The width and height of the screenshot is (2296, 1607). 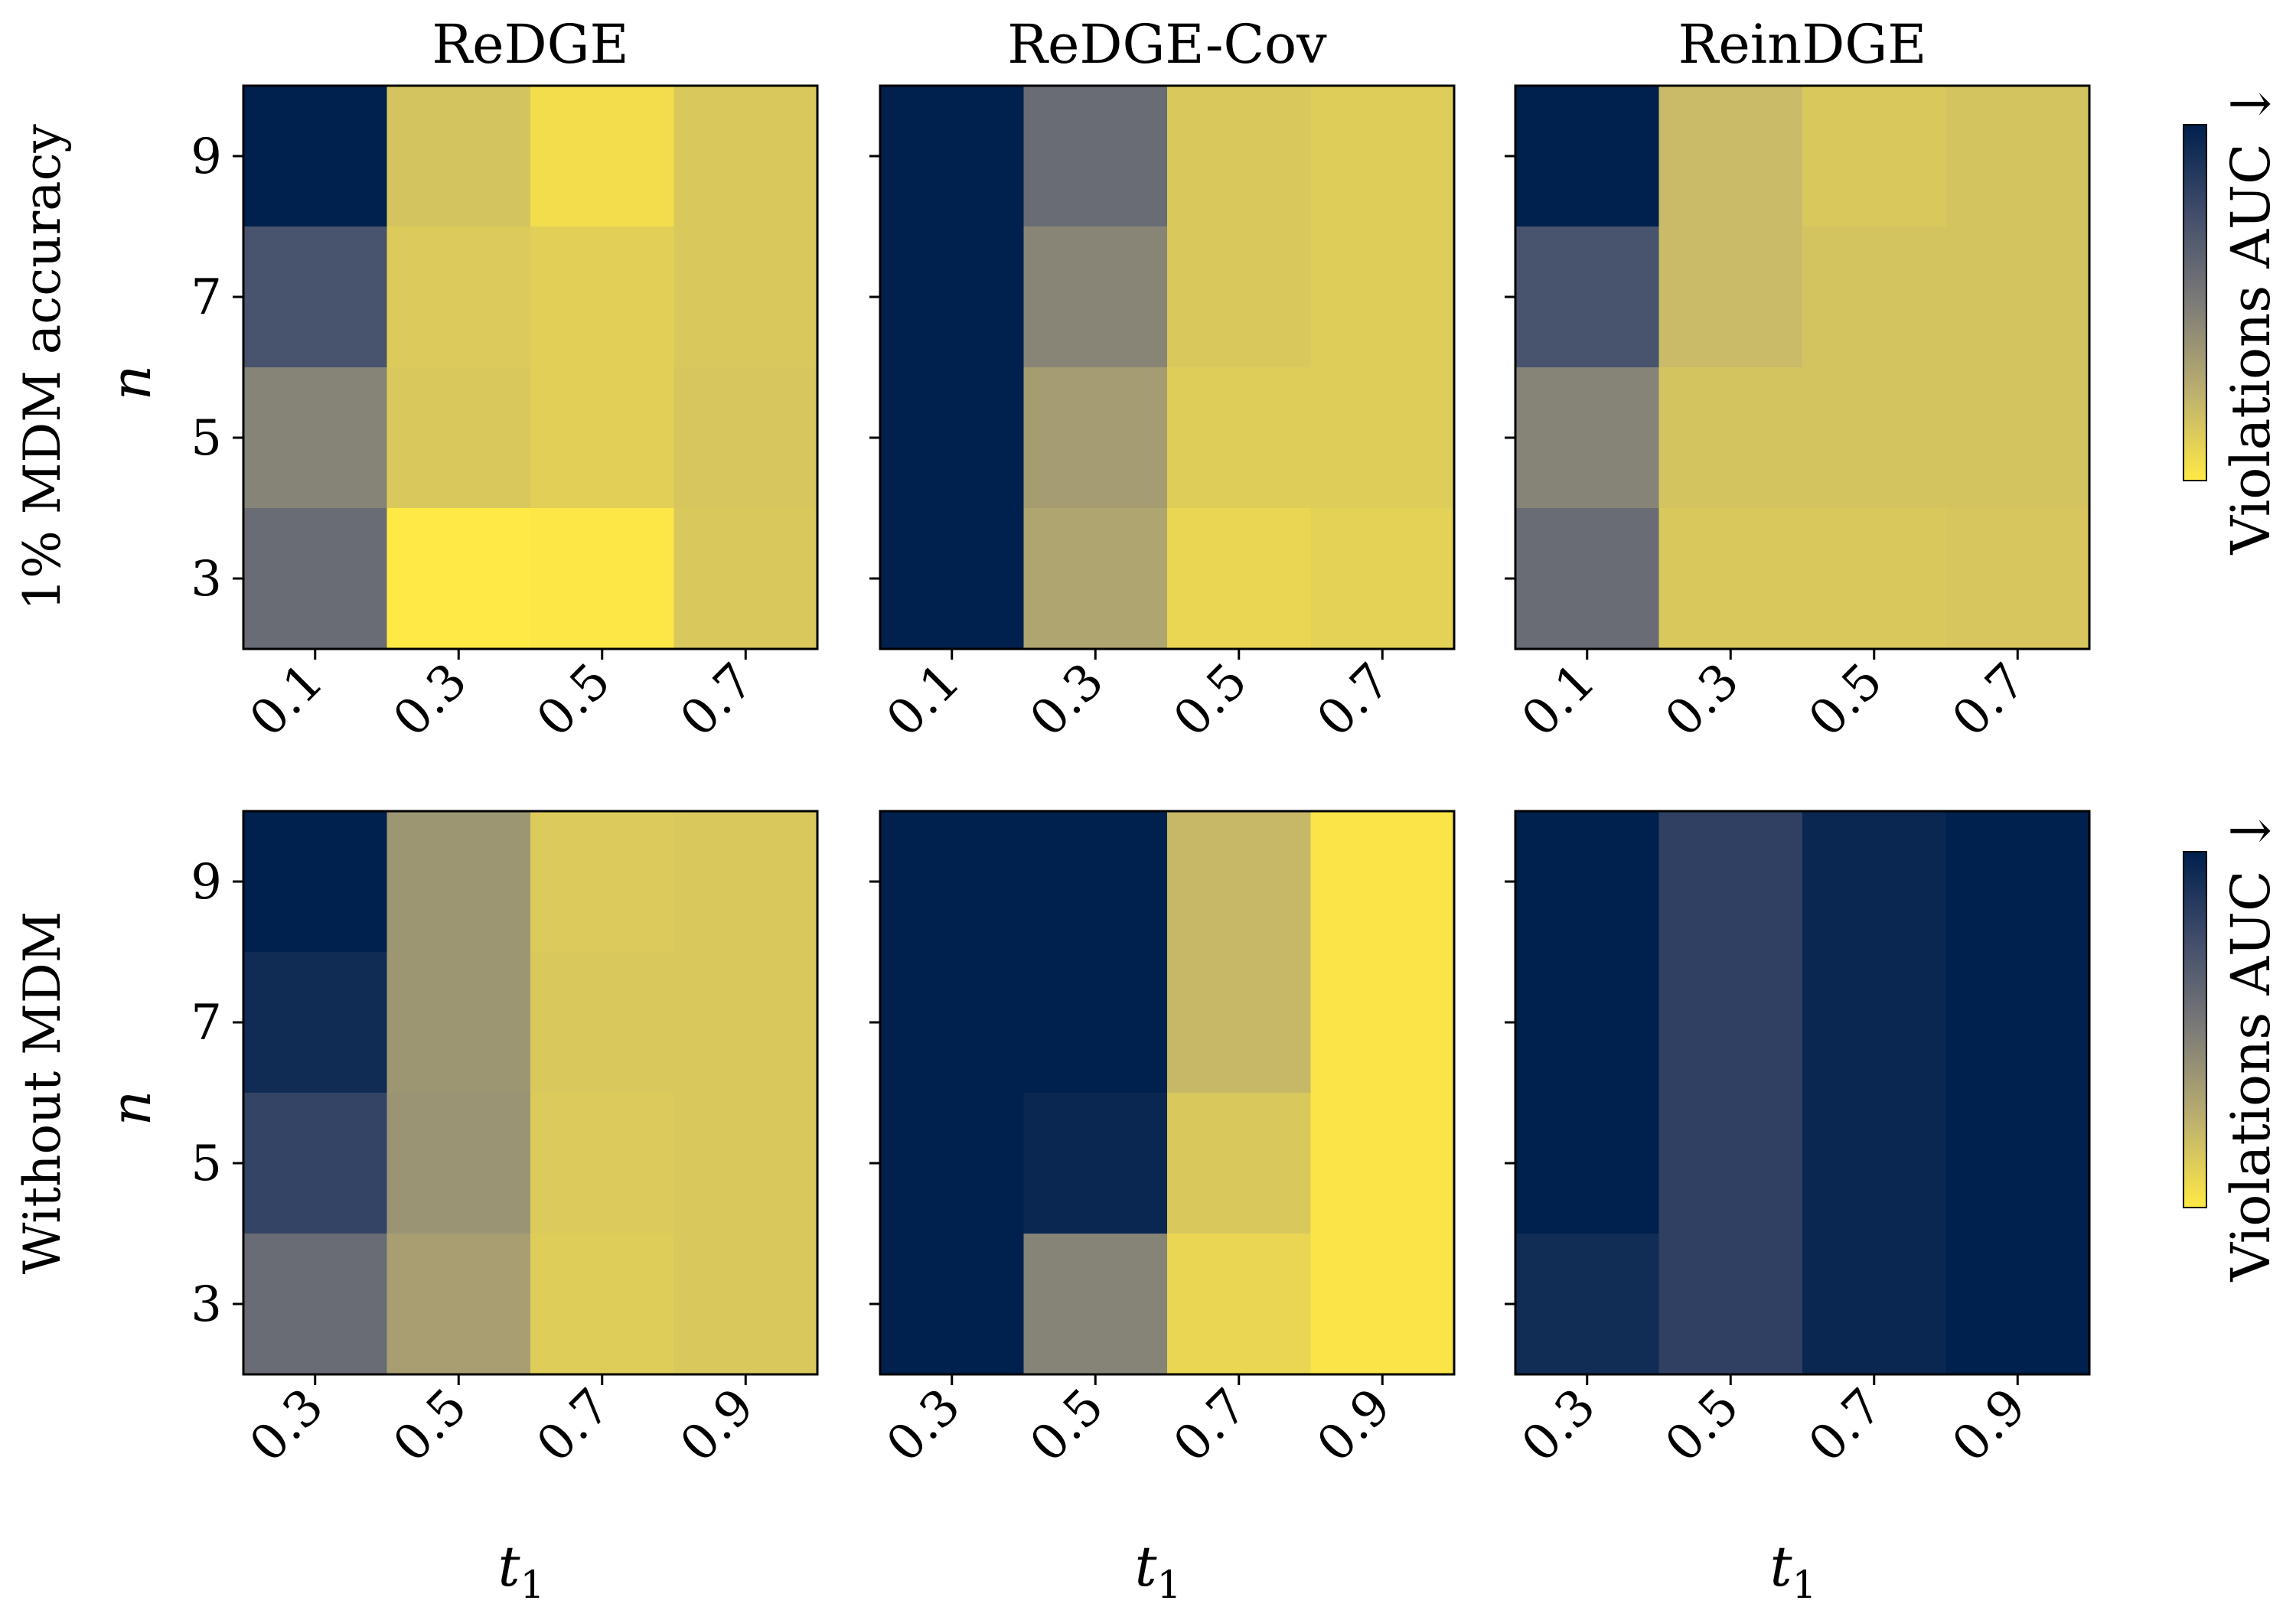 What do you see at coordinates (42, 366) in the screenshot?
I see `row-label: 1% MDM accuracy` at bounding box center [42, 366].